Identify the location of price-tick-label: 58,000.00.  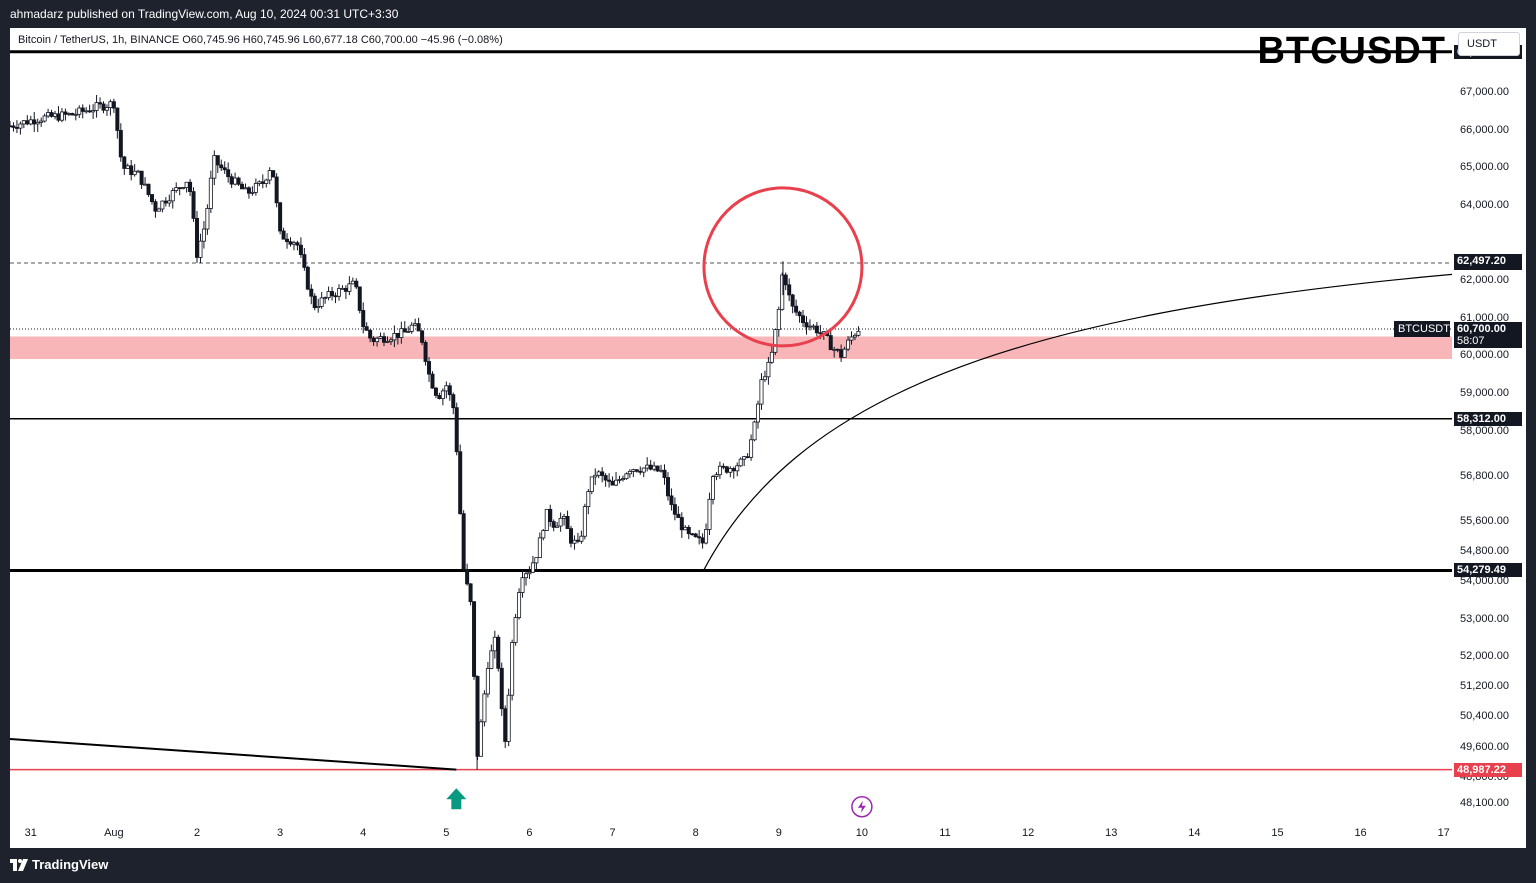
(1484, 430).